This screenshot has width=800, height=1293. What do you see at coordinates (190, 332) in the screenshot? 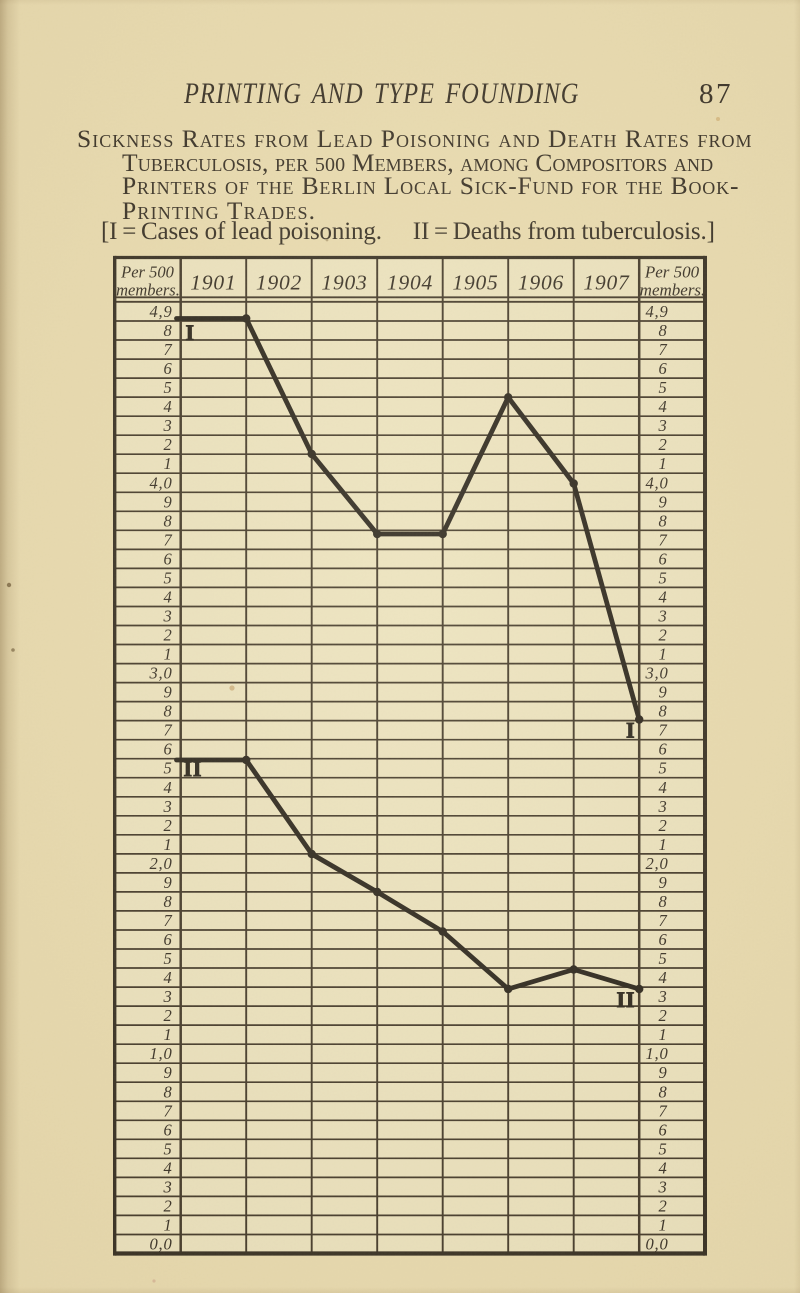
I see `svg-text: I` at bounding box center [190, 332].